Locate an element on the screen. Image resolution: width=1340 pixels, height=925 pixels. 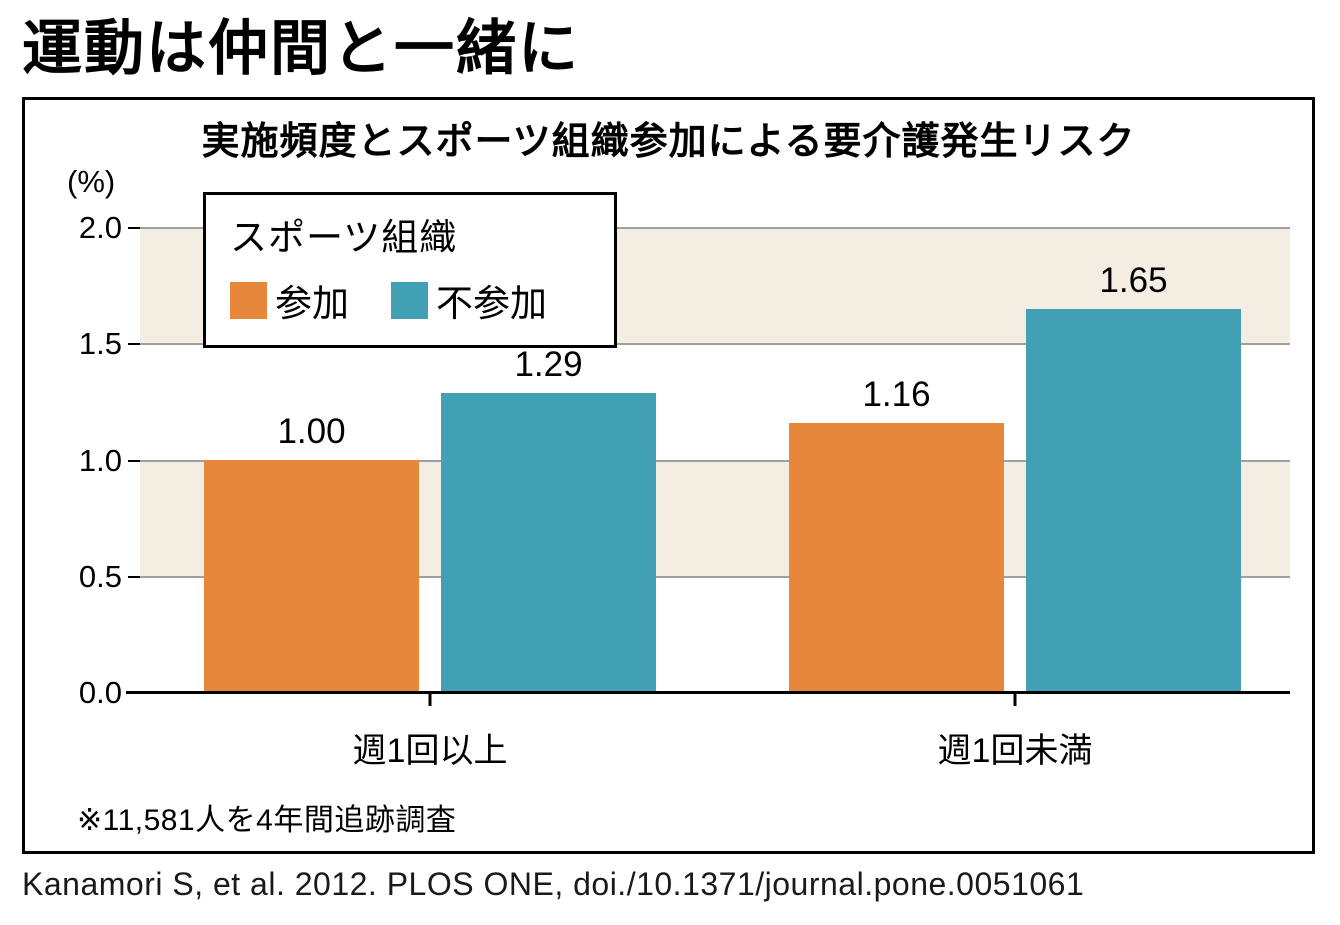
y-tick-label: 1.0 is located at coordinates (100, 460).